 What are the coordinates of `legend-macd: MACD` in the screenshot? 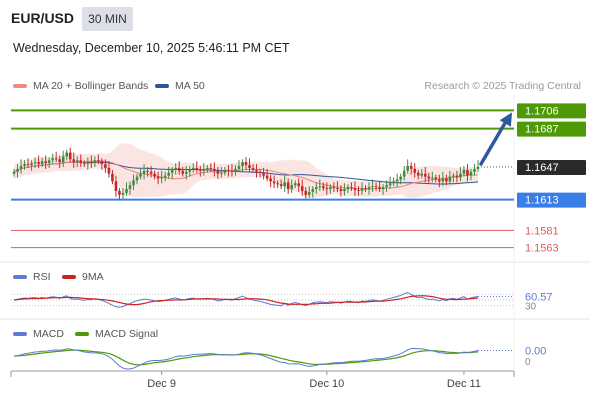 It's located at (38, 334).